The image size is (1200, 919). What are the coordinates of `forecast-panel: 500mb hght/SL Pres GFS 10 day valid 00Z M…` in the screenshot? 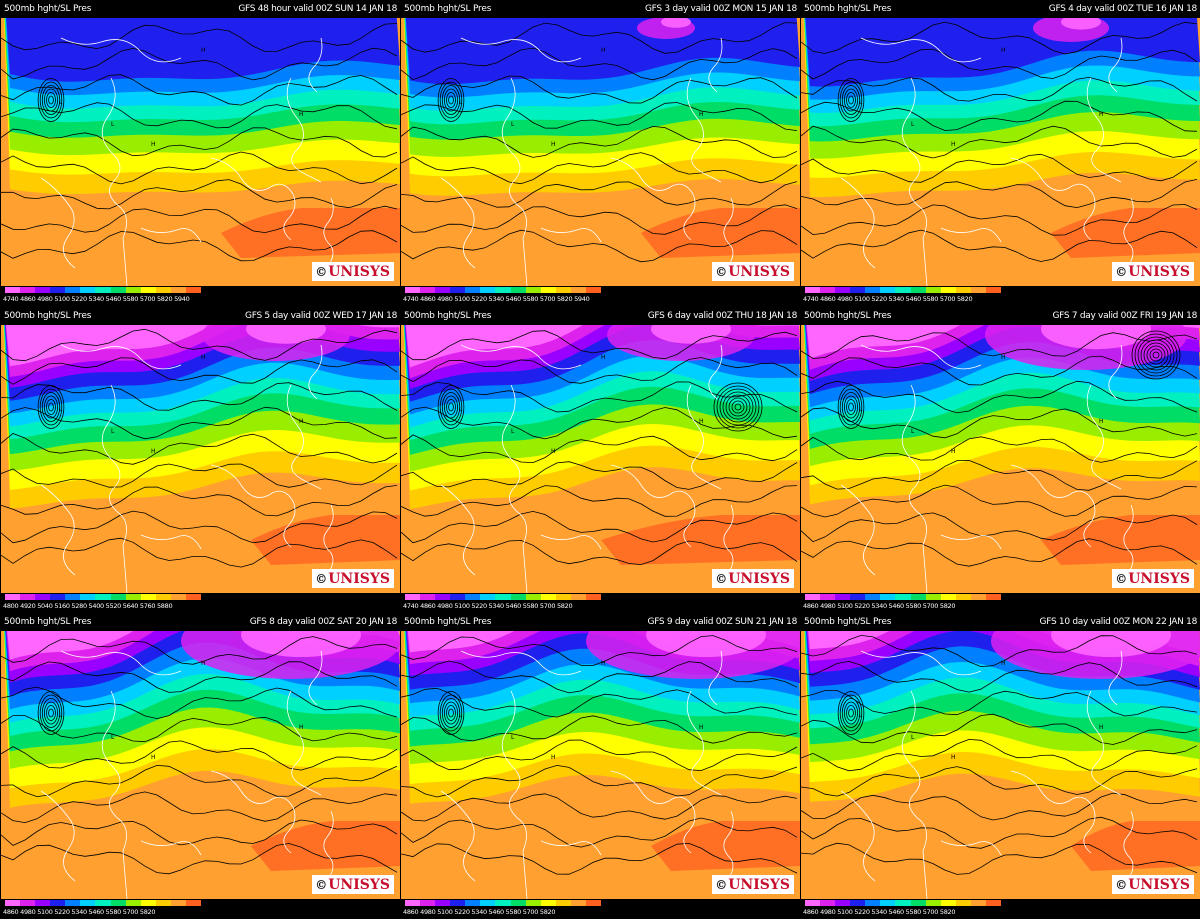 It's located at (1000, 766).